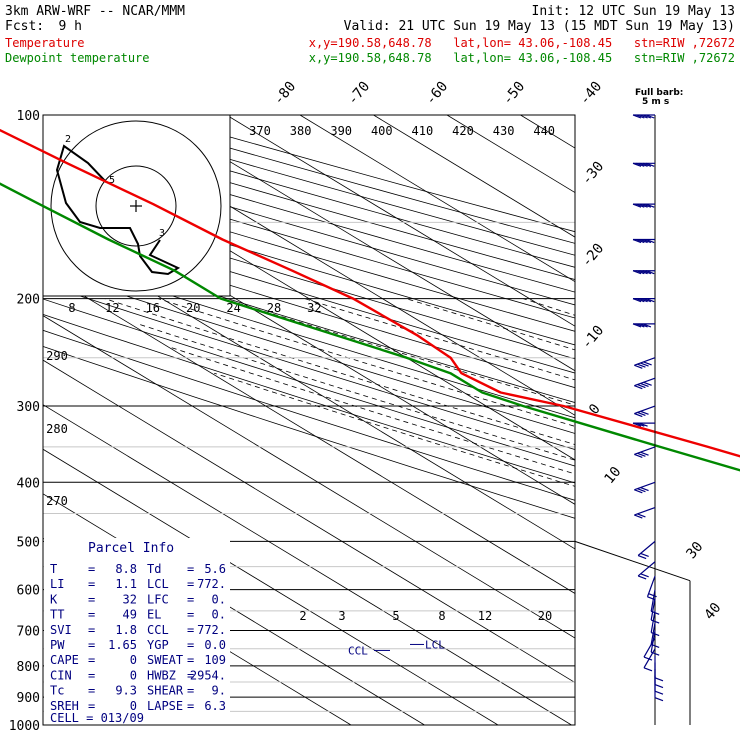 This screenshot has width=740, height=740. Describe the element at coordinates (359, 94) in the screenshot. I see `isotherm-label: -70` at that location.